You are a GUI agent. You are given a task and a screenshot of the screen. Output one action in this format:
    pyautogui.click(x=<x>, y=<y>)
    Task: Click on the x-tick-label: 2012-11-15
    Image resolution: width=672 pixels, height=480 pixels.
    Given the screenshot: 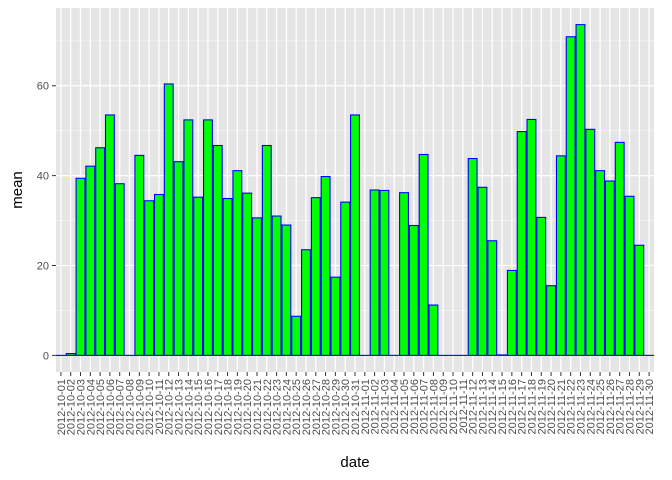 What is the action you would take?
    pyautogui.click(x=503, y=406)
    